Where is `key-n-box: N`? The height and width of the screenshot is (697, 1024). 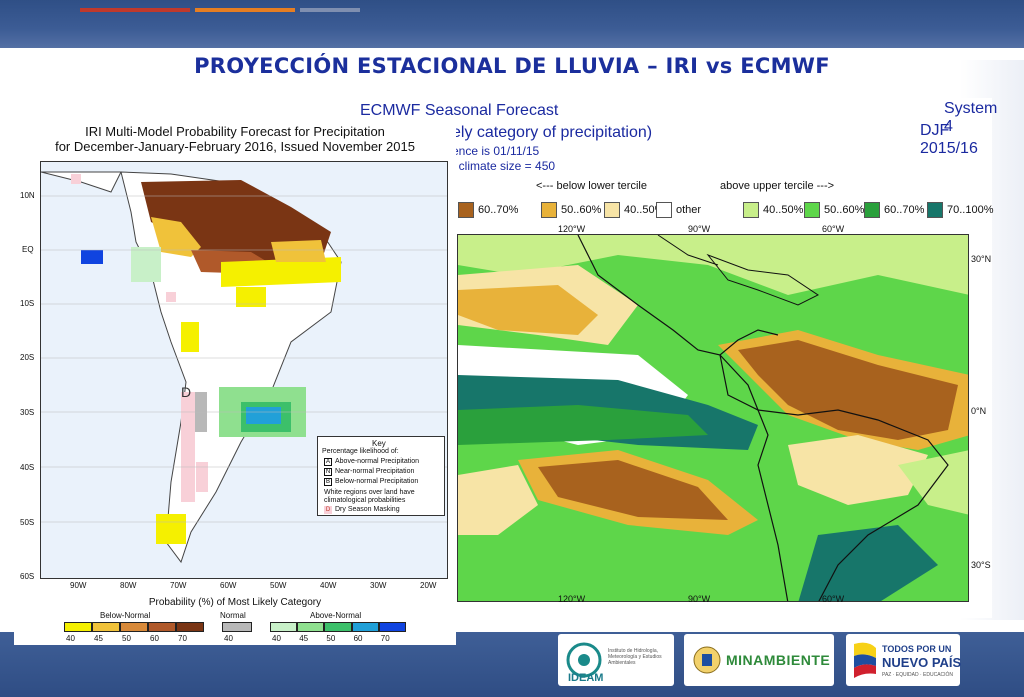 key-n-box: N is located at coordinates (328, 472).